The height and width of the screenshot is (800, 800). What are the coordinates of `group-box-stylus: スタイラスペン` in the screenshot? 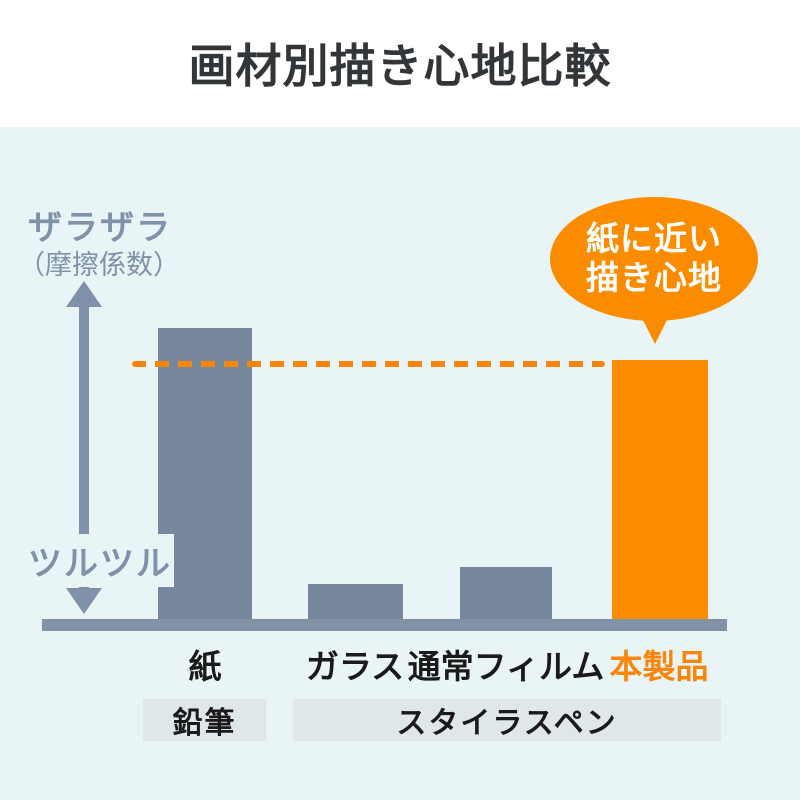 It's located at (507, 720).